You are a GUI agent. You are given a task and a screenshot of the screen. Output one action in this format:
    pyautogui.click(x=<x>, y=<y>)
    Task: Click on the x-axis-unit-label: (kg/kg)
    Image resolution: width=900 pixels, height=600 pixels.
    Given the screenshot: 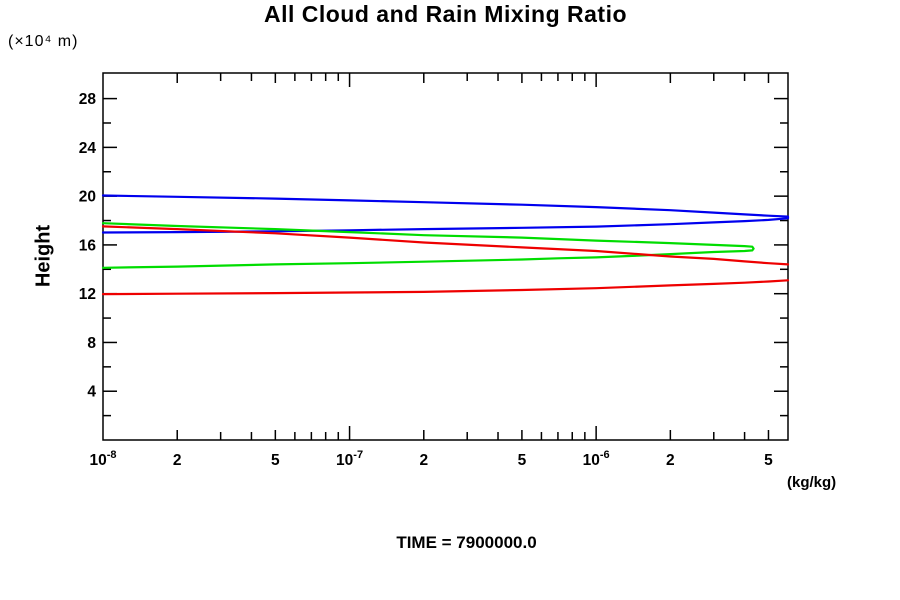 What is the action you would take?
    pyautogui.click(x=812, y=482)
    